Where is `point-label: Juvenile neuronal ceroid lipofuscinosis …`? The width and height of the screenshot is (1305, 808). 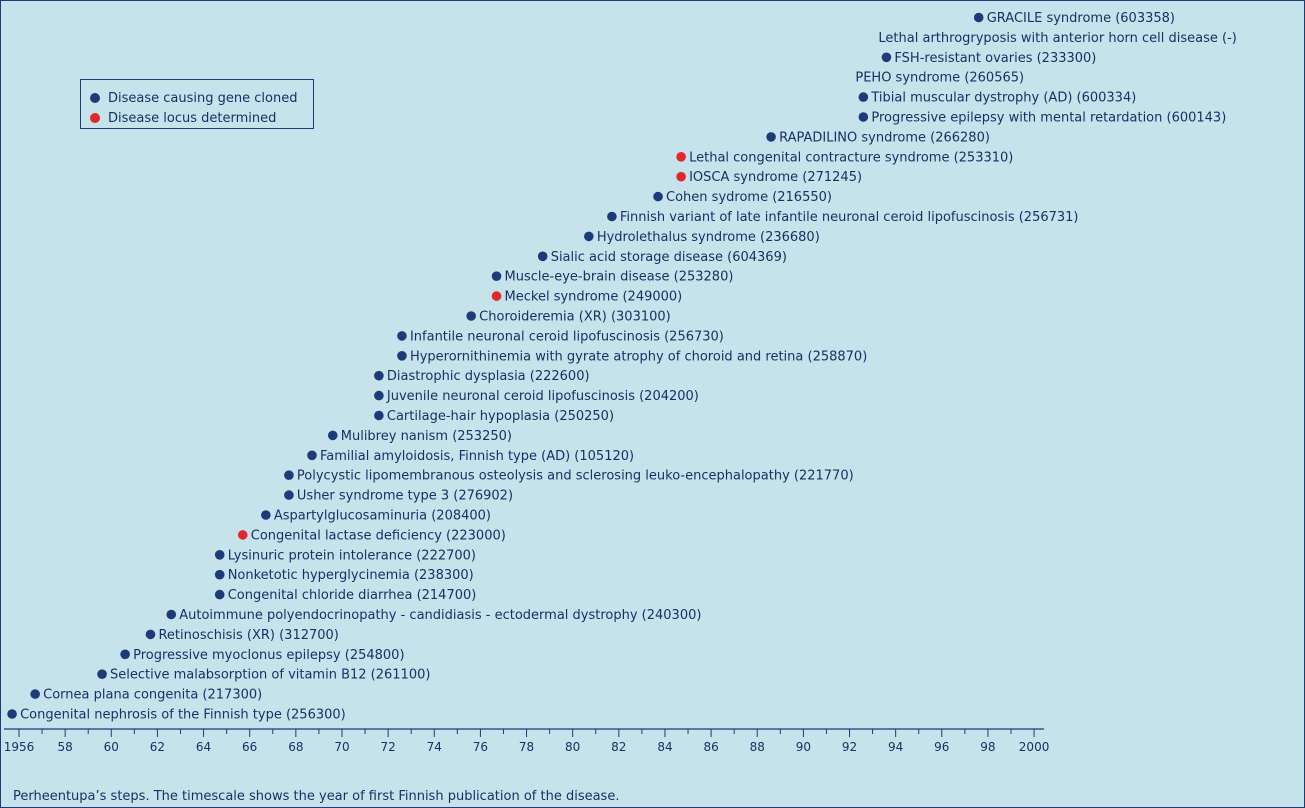
point-label: Juvenile neuronal ceroid lipofuscinosis … is located at coordinates (542, 396).